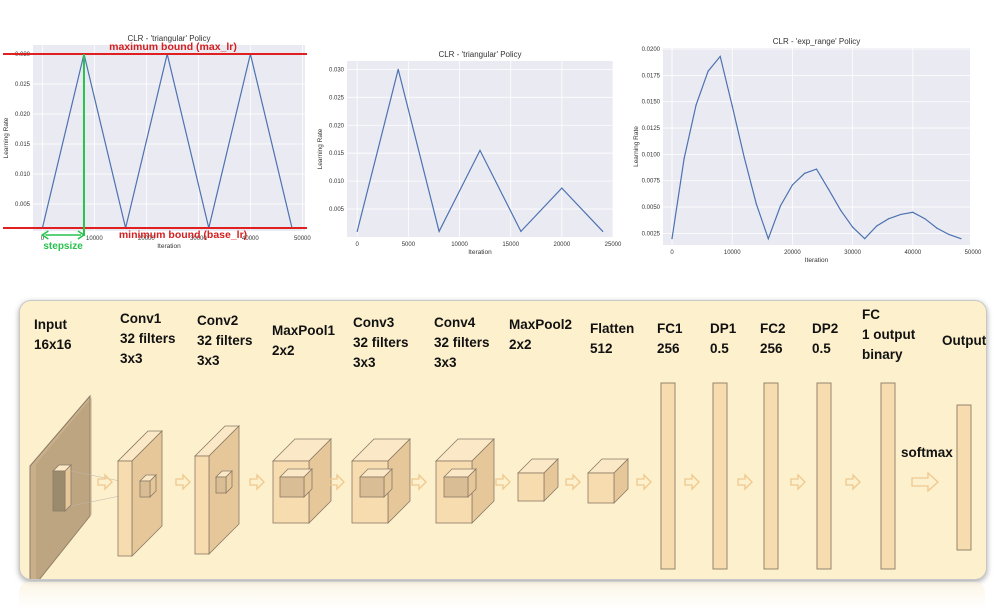 The width and height of the screenshot is (999, 609). I want to click on panel-reflection, so click(502, 595).